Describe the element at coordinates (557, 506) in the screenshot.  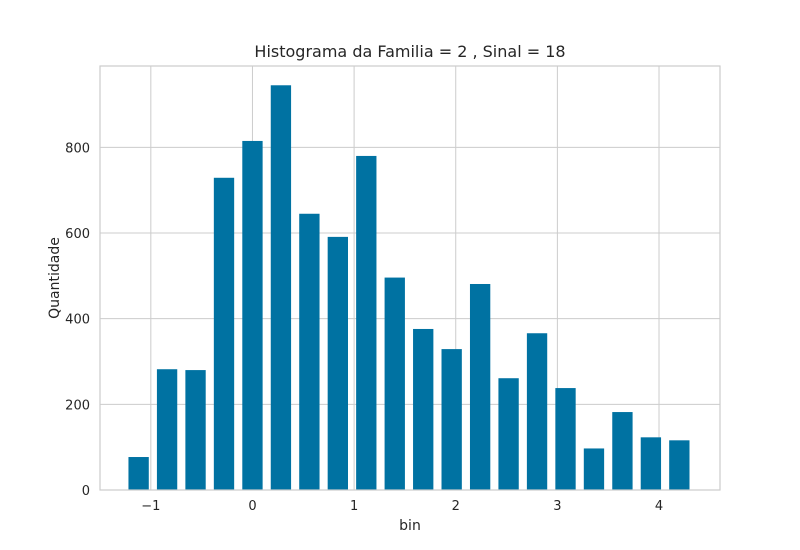
I see `x-tick-label: 3` at that location.